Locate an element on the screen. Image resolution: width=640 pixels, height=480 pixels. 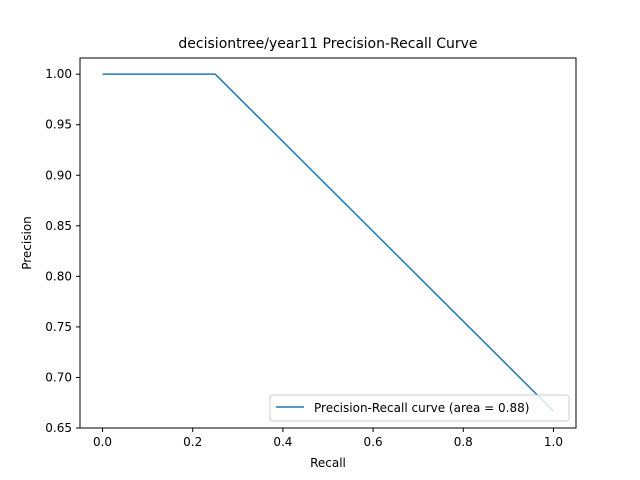
x-tick-label: 0.6 is located at coordinates (373, 442).